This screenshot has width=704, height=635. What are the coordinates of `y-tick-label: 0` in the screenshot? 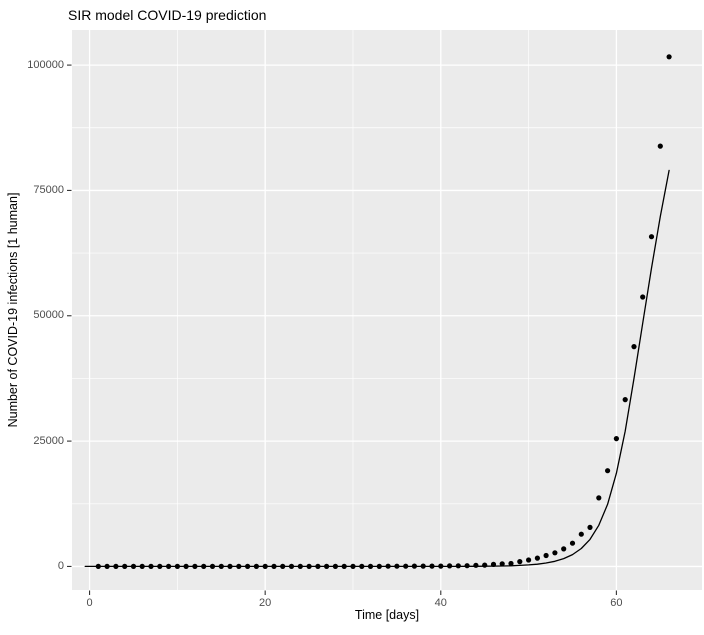 It's located at (60, 565).